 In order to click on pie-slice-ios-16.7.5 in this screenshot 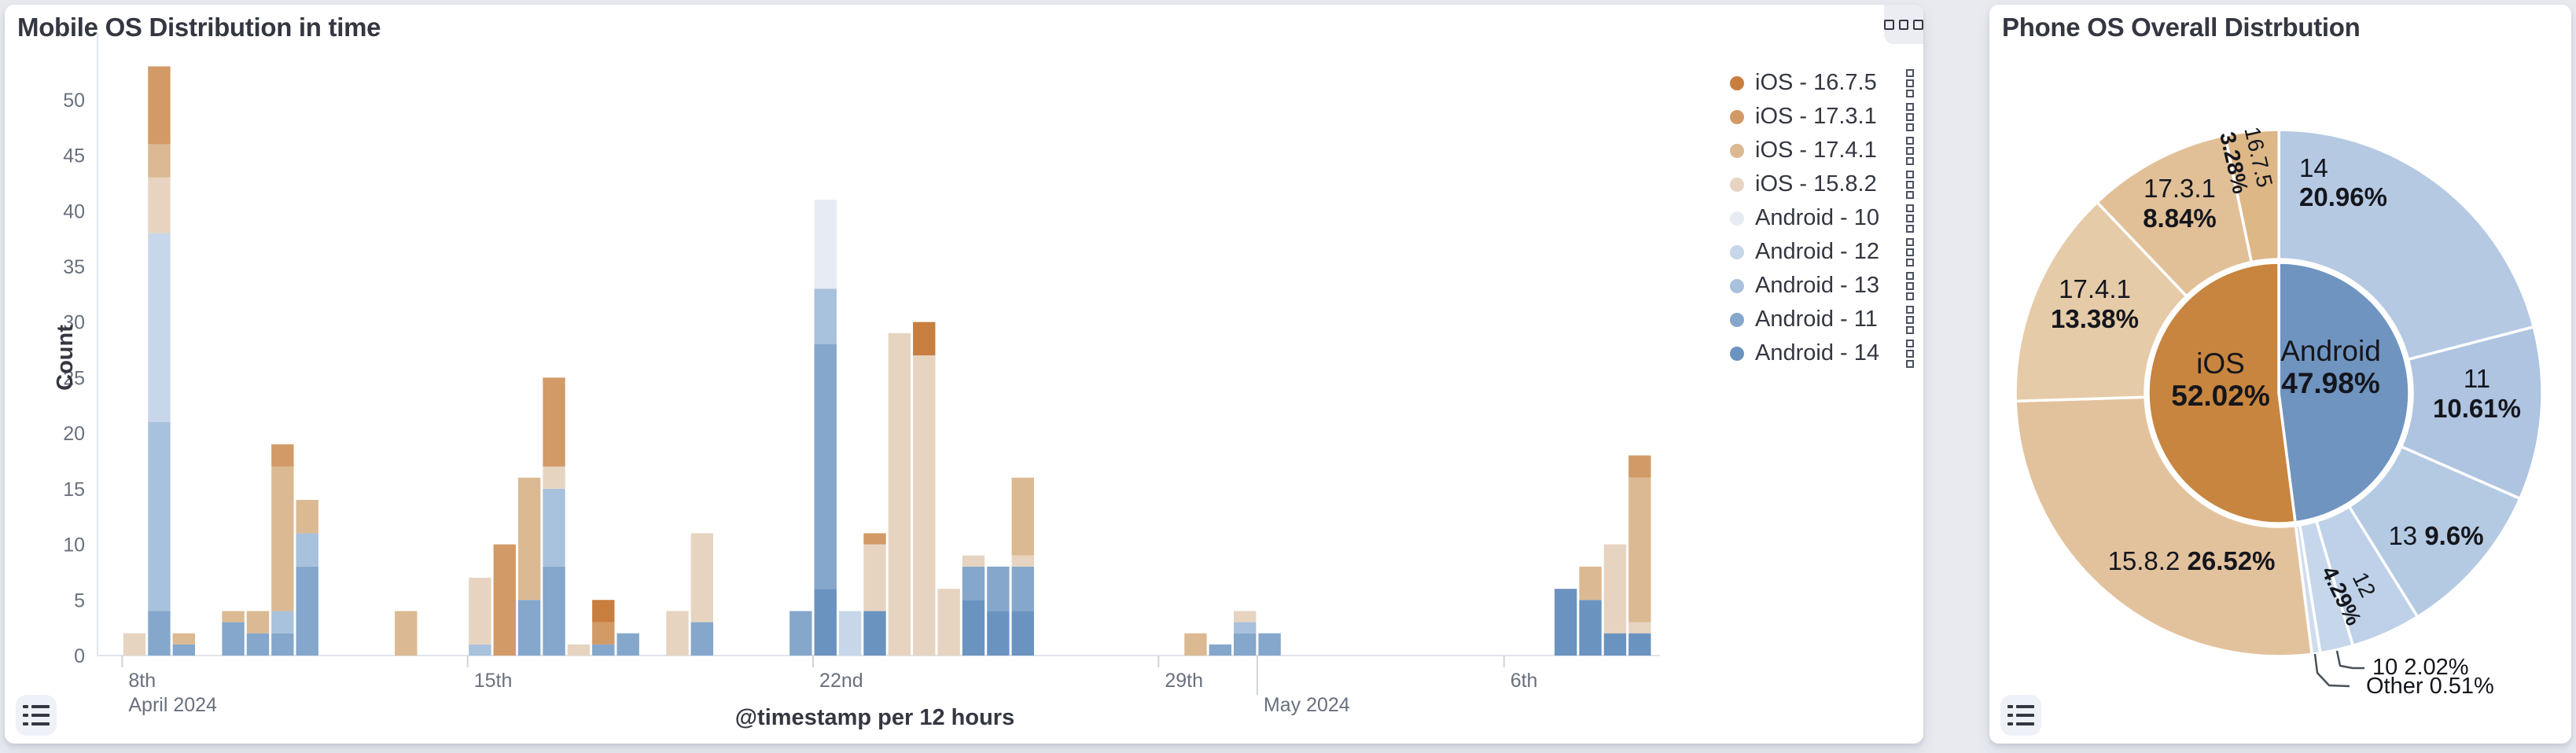, I will do `click(2252, 196)`.